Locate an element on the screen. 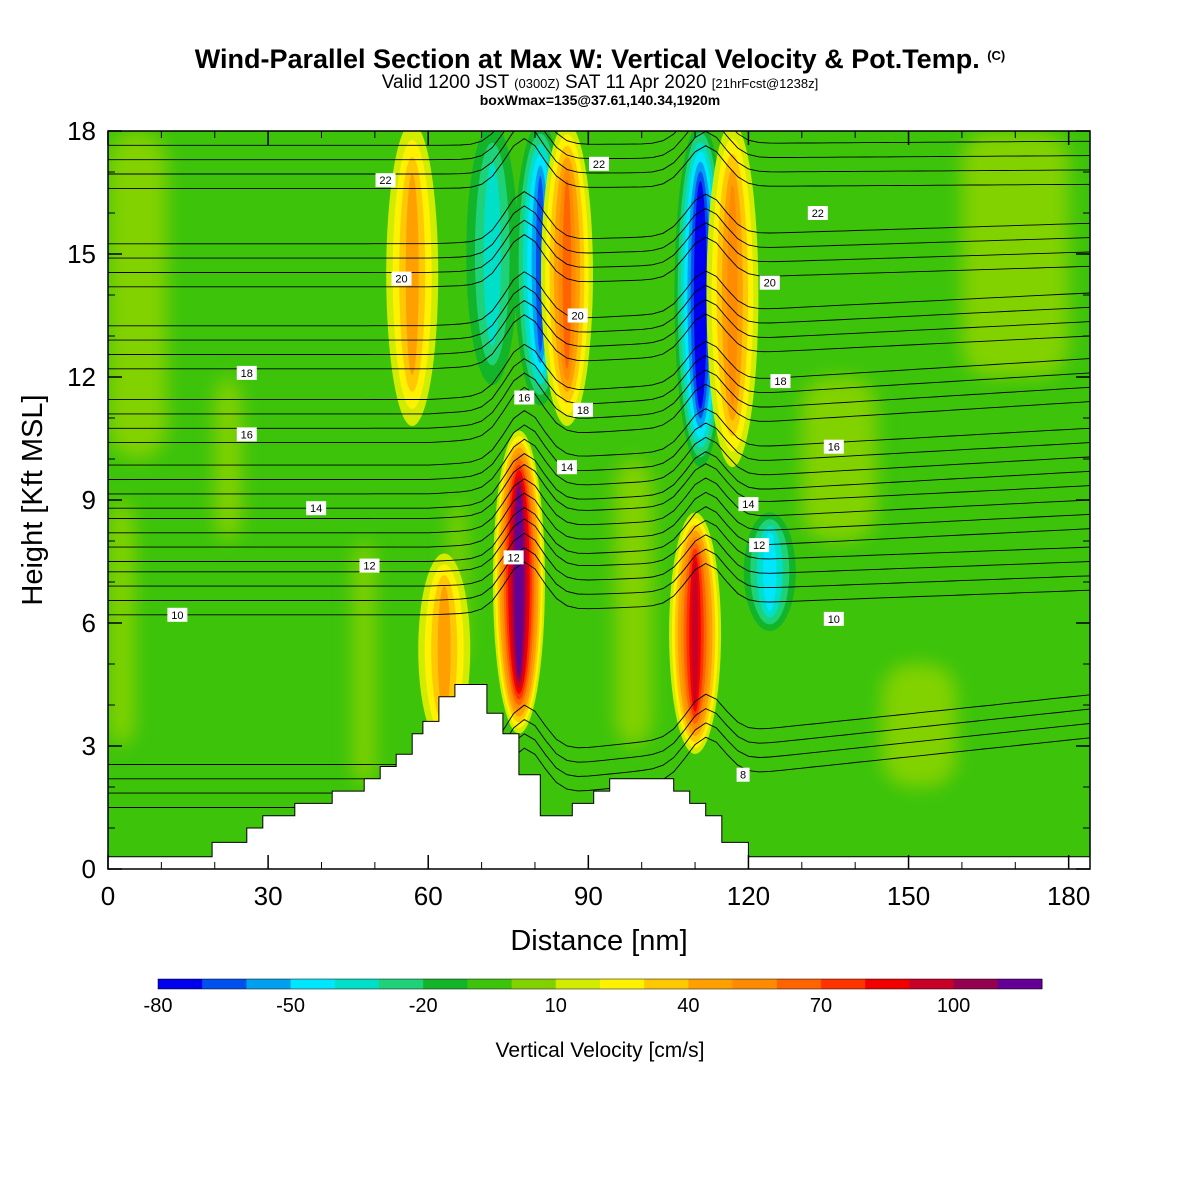 This screenshot has width=1200, height=1200. contour-label-8: 18 is located at coordinates (780, 382).